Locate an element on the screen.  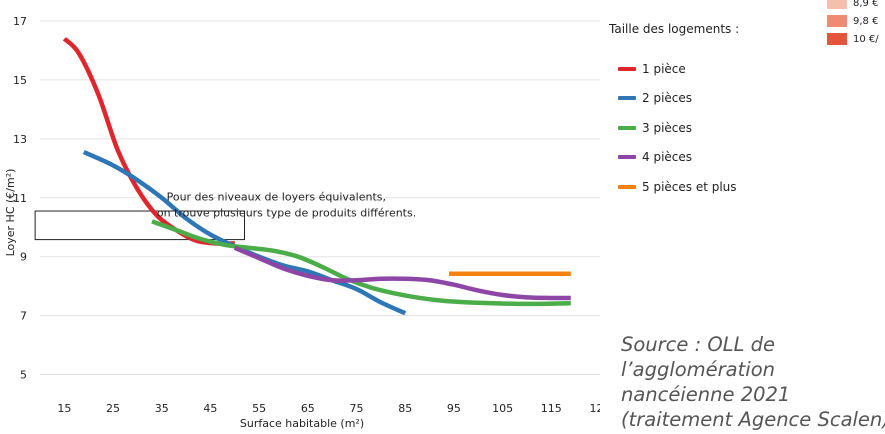
highlight-box is located at coordinates (140, 225).